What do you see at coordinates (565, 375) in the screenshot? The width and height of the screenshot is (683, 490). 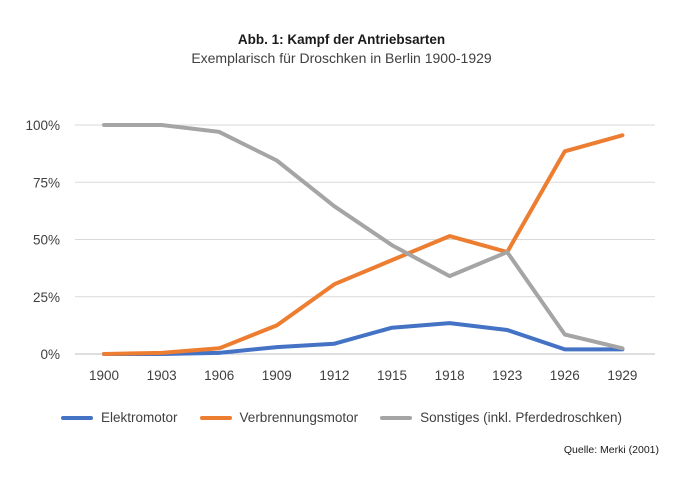 I see `x-tick-label: 1926` at bounding box center [565, 375].